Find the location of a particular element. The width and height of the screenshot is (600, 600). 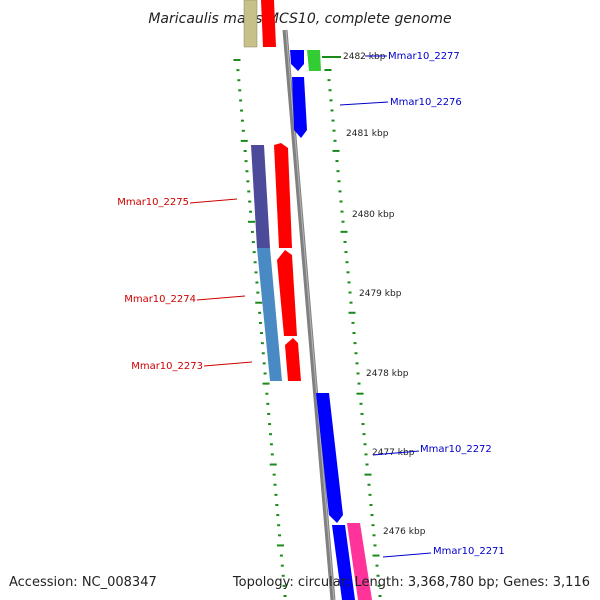

gene-label-mmar10-2276: Mmar10_2276 is located at coordinates (426, 102).